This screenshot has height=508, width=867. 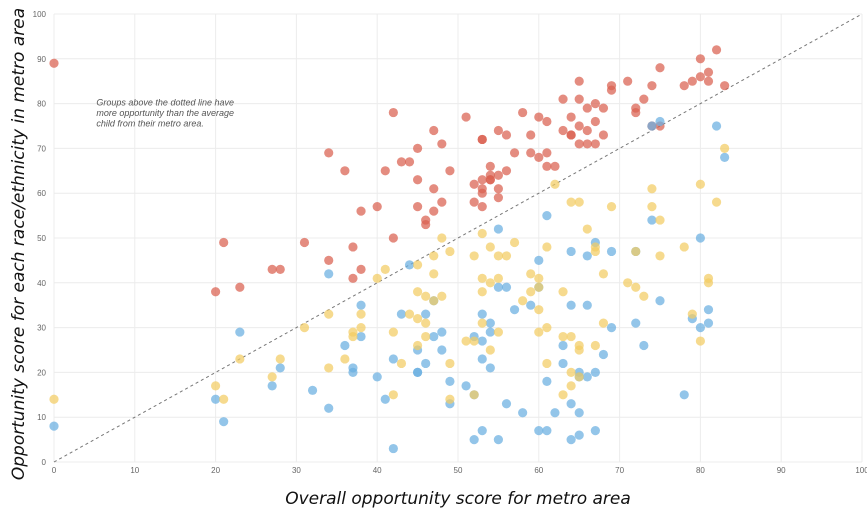 I want to click on annotation-line: more opportunity than the average, so click(x=165, y=113).